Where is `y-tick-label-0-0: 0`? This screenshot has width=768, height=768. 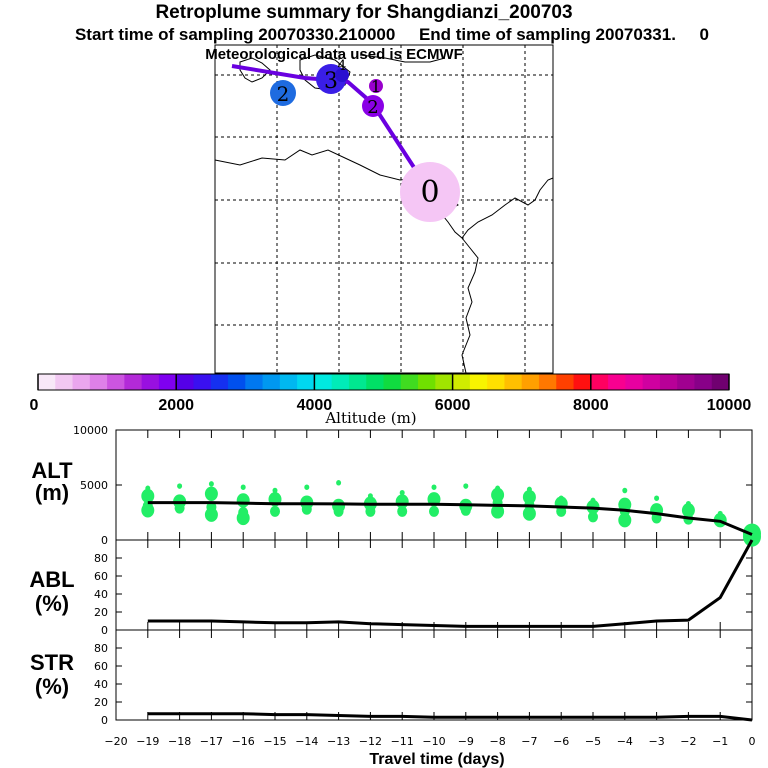 y-tick-label-0-0: 0 is located at coordinates (104, 540).